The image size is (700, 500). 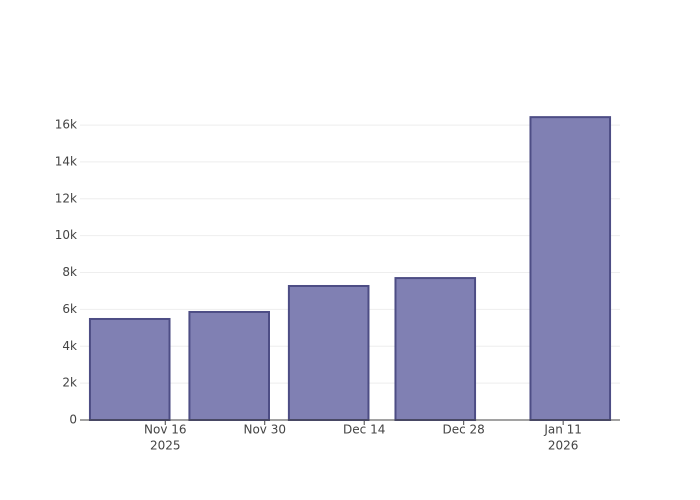 I want to click on x-tick-sublabel: 2025, so click(x=165, y=446).